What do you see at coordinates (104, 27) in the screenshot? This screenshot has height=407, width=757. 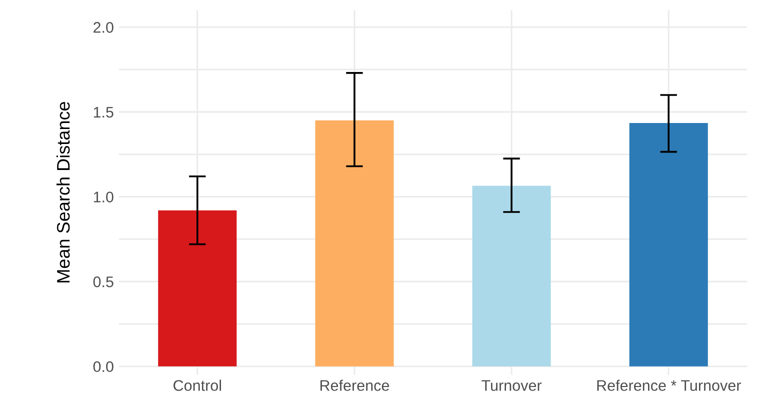 I see `y-tick-label: 2.0` at bounding box center [104, 27].